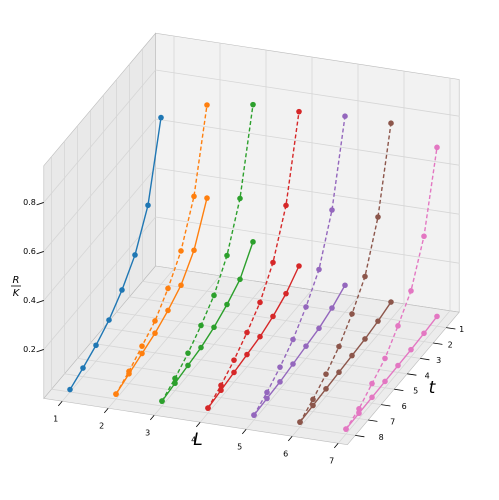 This screenshot has width=499, height=500. Describe the element at coordinates (285, 453) in the screenshot. I see `x-tick-label: 6` at that location.